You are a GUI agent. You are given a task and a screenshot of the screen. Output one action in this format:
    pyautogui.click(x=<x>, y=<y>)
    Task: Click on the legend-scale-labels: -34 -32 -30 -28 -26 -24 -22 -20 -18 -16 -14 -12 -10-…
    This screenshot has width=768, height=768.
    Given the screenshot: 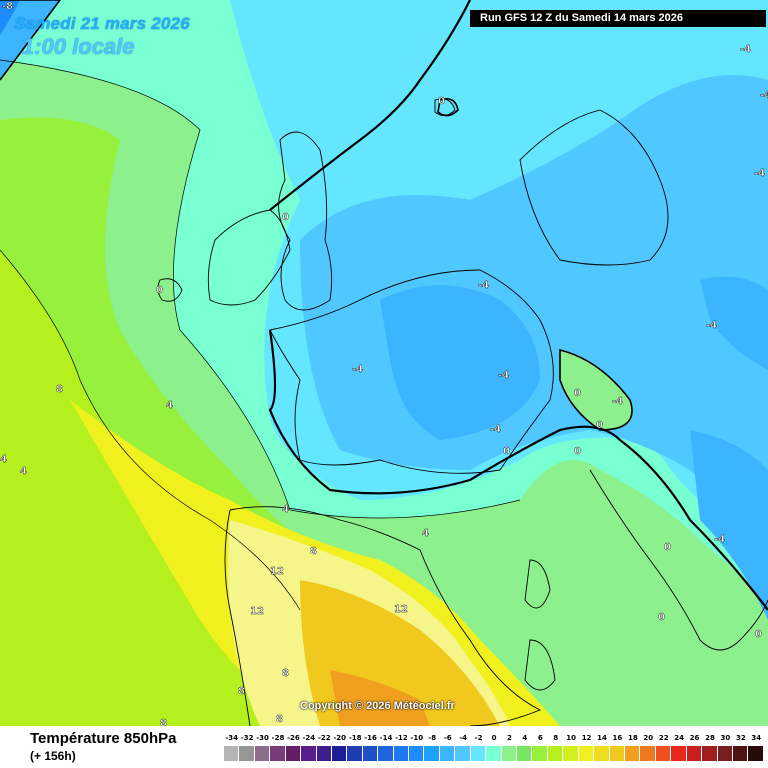 What is the action you would take?
    pyautogui.click(x=494, y=739)
    